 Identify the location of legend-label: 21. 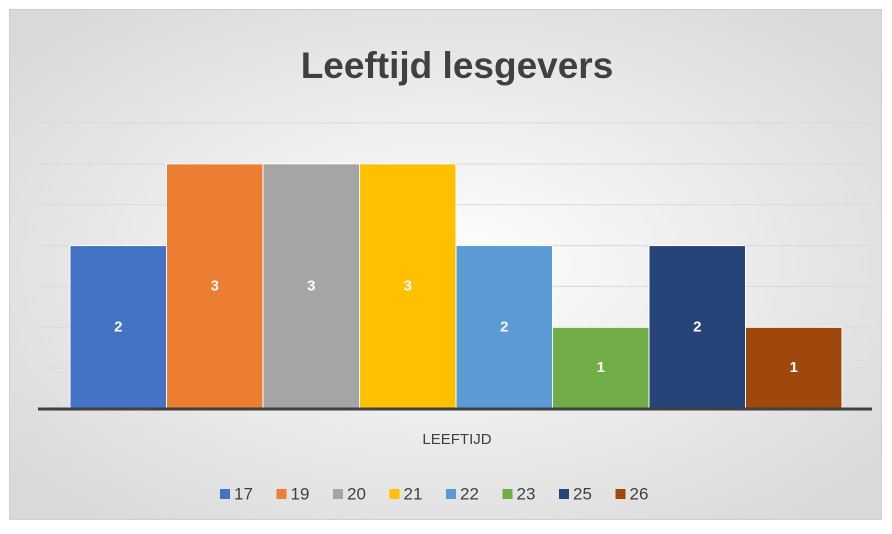
(413, 493).